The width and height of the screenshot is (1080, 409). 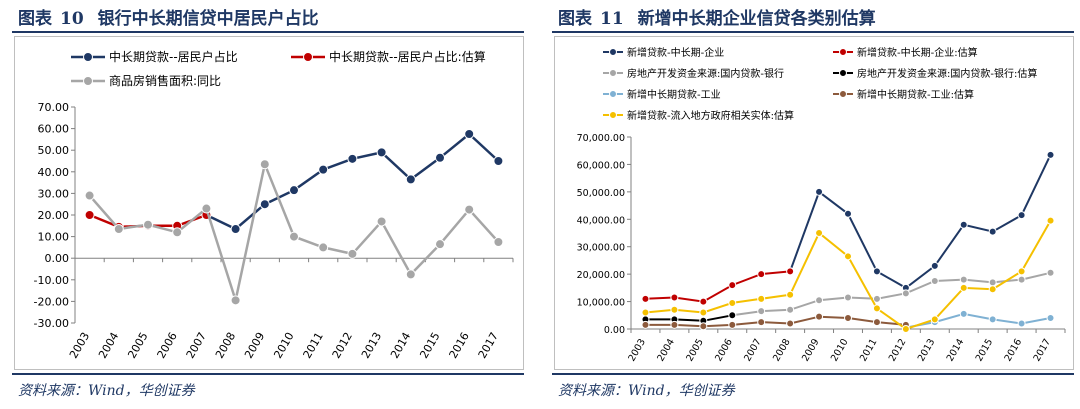 I want to click on figure-title-text: 新增中长期企业信贷各类别估算, so click(x=756, y=19).